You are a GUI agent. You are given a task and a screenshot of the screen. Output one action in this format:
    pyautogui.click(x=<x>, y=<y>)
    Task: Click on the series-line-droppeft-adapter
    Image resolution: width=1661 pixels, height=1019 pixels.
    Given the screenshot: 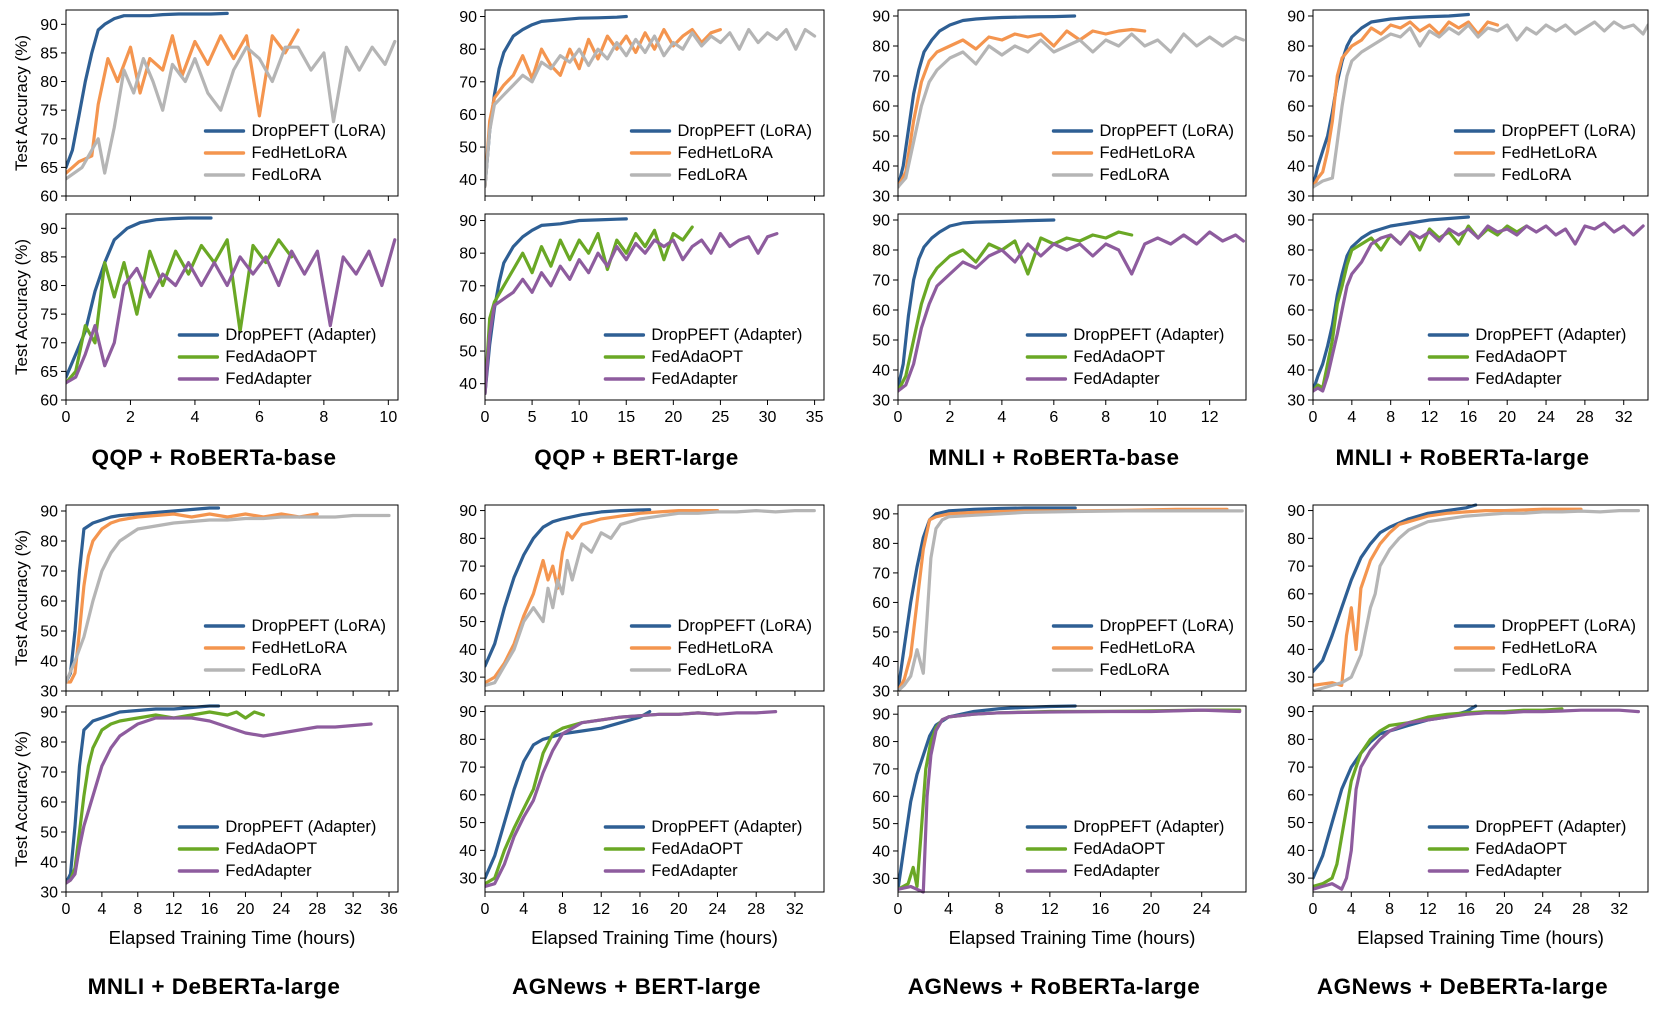 What is the action you would take?
    pyautogui.click(x=568, y=795)
    